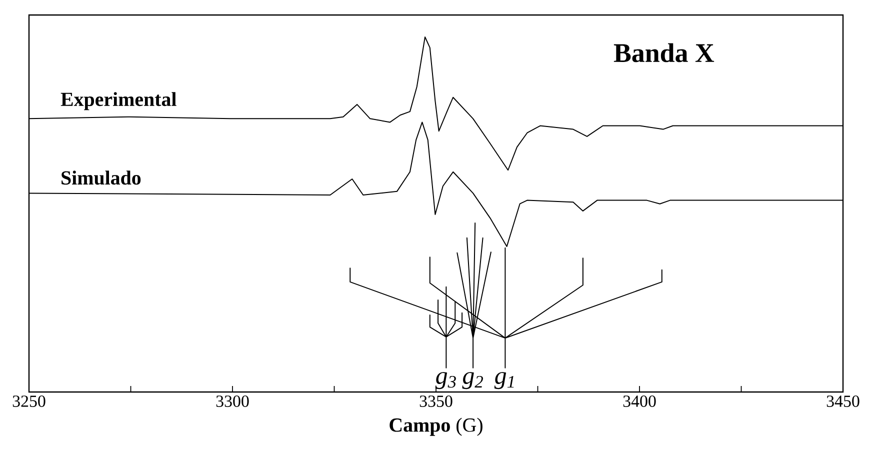  What do you see at coordinates (472, 381) in the screenshot?
I see `annotation: g$_{2}$` at bounding box center [472, 381].